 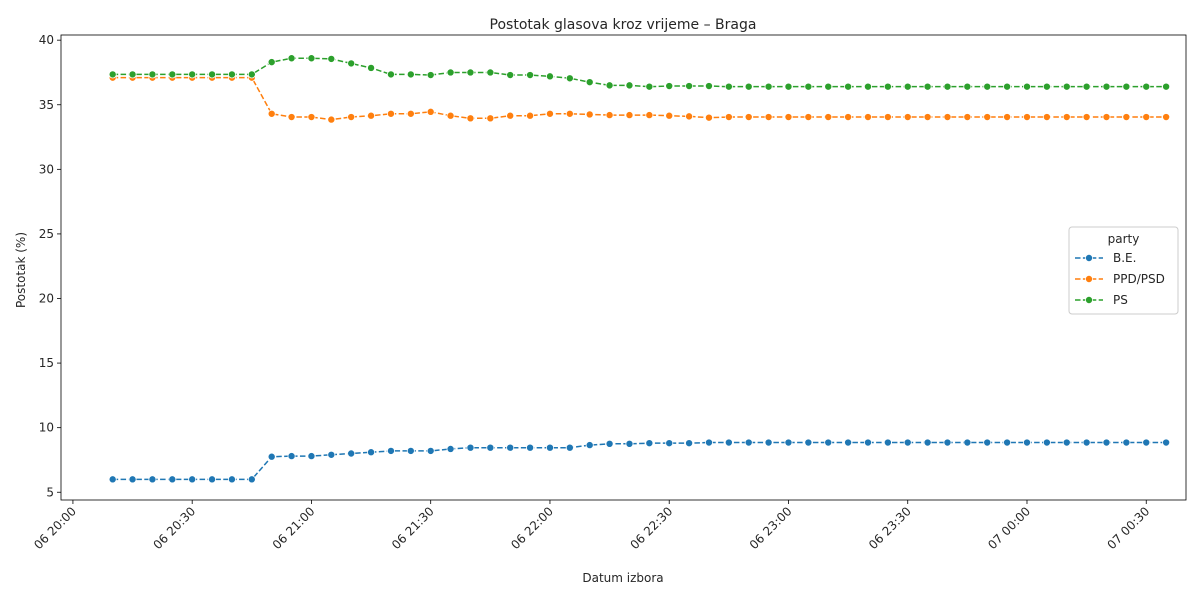 What do you see at coordinates (46, 234) in the screenshot?
I see `y-tick-label: 25` at bounding box center [46, 234].